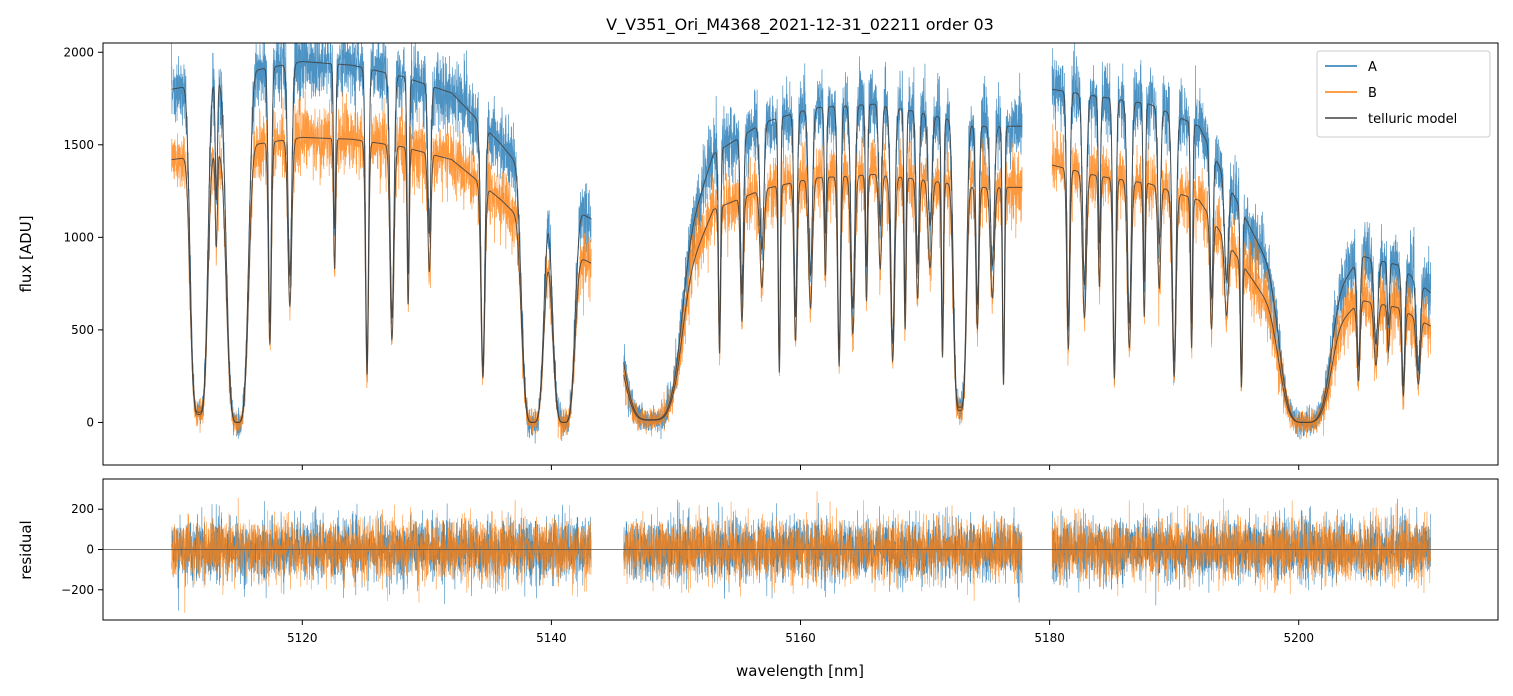 This screenshot has height=696, width=1513. Describe the element at coordinates (90, 550) in the screenshot. I see `bottom-y-tick-label: 0` at that location.